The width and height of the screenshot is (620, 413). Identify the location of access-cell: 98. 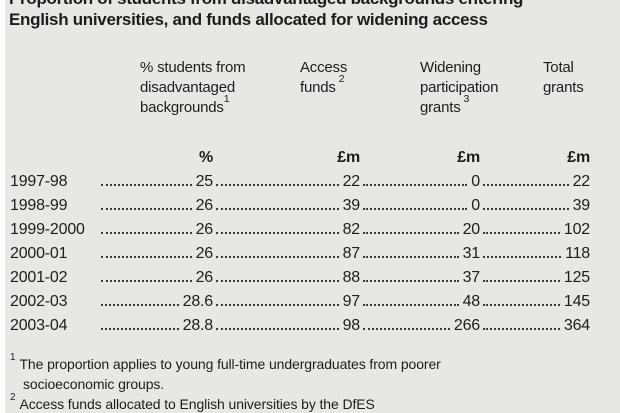
(286, 326).